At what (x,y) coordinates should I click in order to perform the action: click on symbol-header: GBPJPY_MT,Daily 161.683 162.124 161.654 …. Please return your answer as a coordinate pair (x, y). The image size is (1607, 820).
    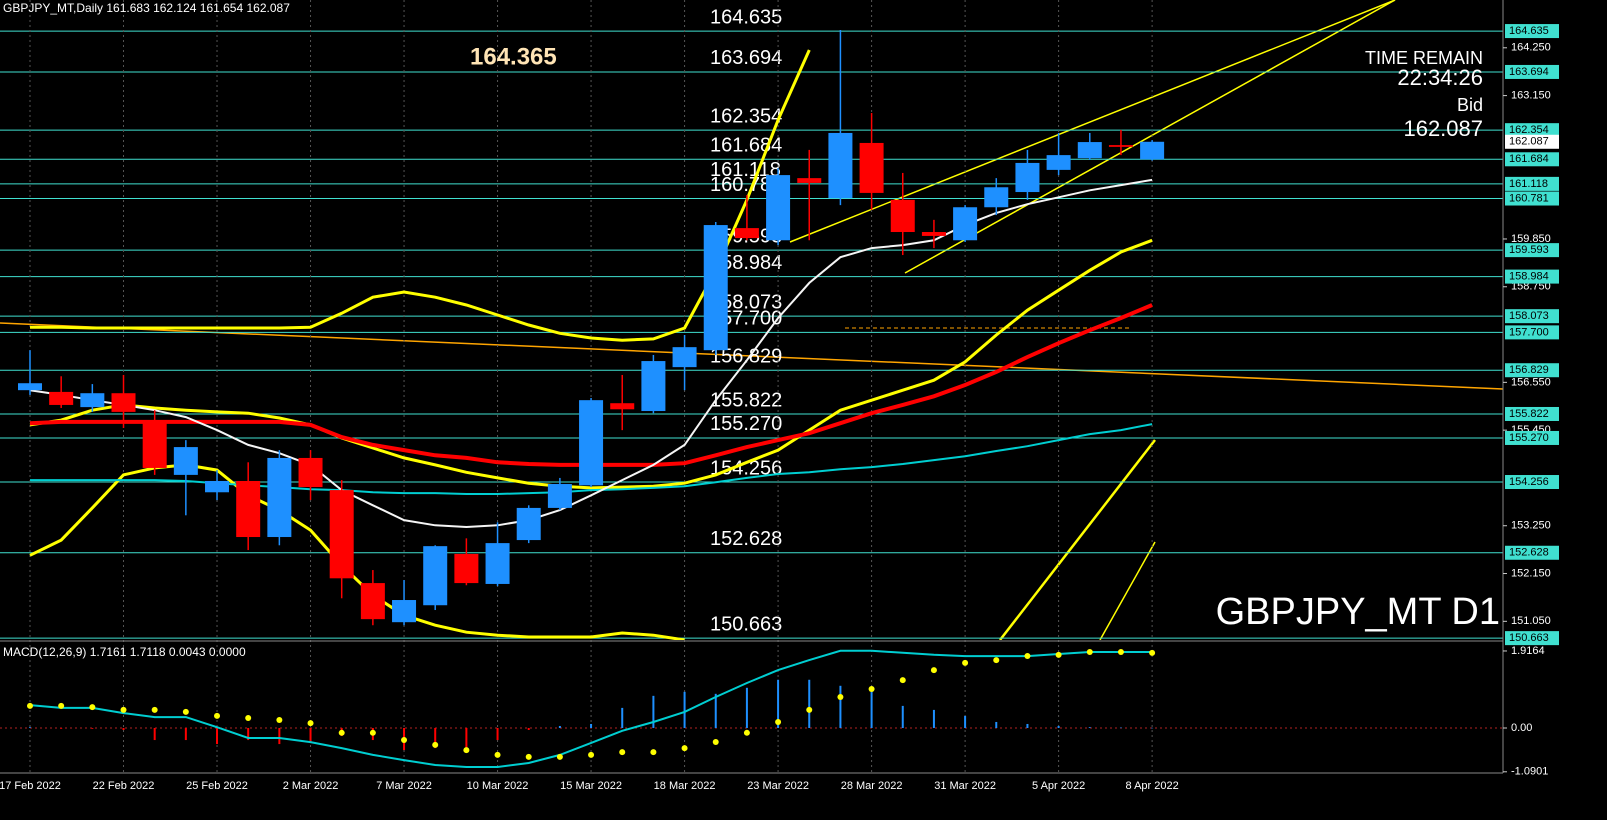
    Looking at the image, I should click on (146, 8).